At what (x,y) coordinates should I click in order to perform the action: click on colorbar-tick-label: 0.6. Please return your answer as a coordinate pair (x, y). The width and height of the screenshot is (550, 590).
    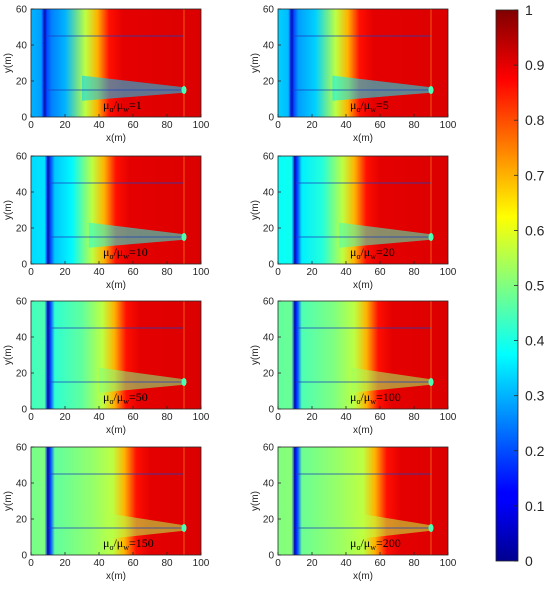
    Looking at the image, I should click on (535, 230).